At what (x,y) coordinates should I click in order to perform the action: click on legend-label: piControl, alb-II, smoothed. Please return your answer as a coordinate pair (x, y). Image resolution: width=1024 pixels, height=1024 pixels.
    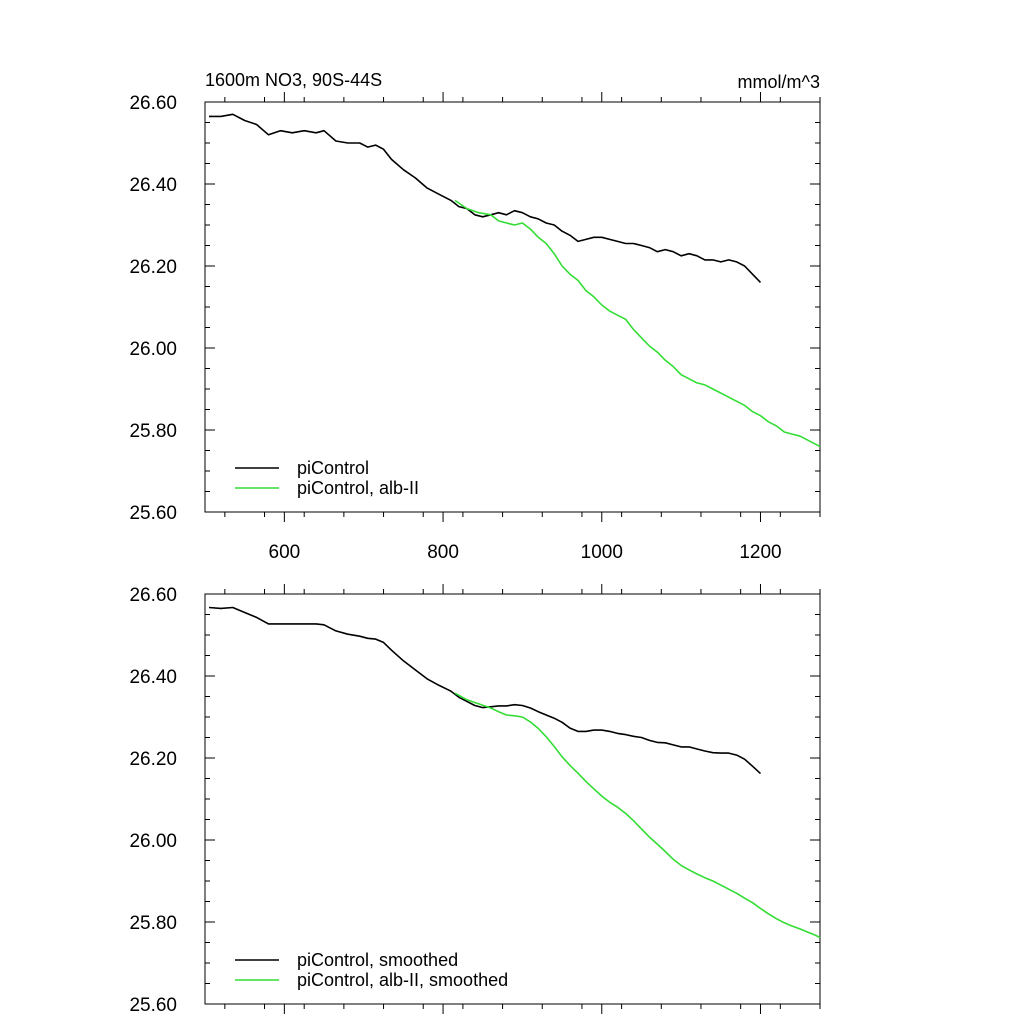
    Looking at the image, I should click on (402, 980).